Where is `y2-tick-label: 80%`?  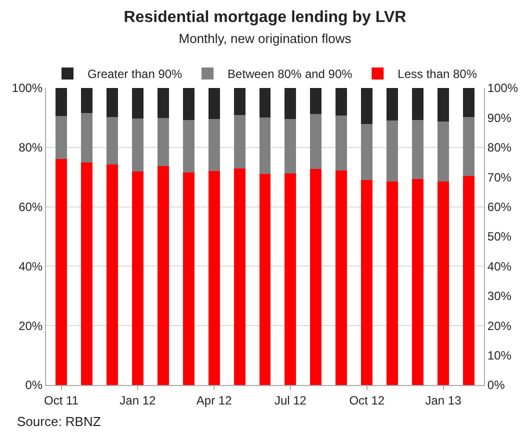 y2-tick-label: 80% is located at coordinates (499, 147).